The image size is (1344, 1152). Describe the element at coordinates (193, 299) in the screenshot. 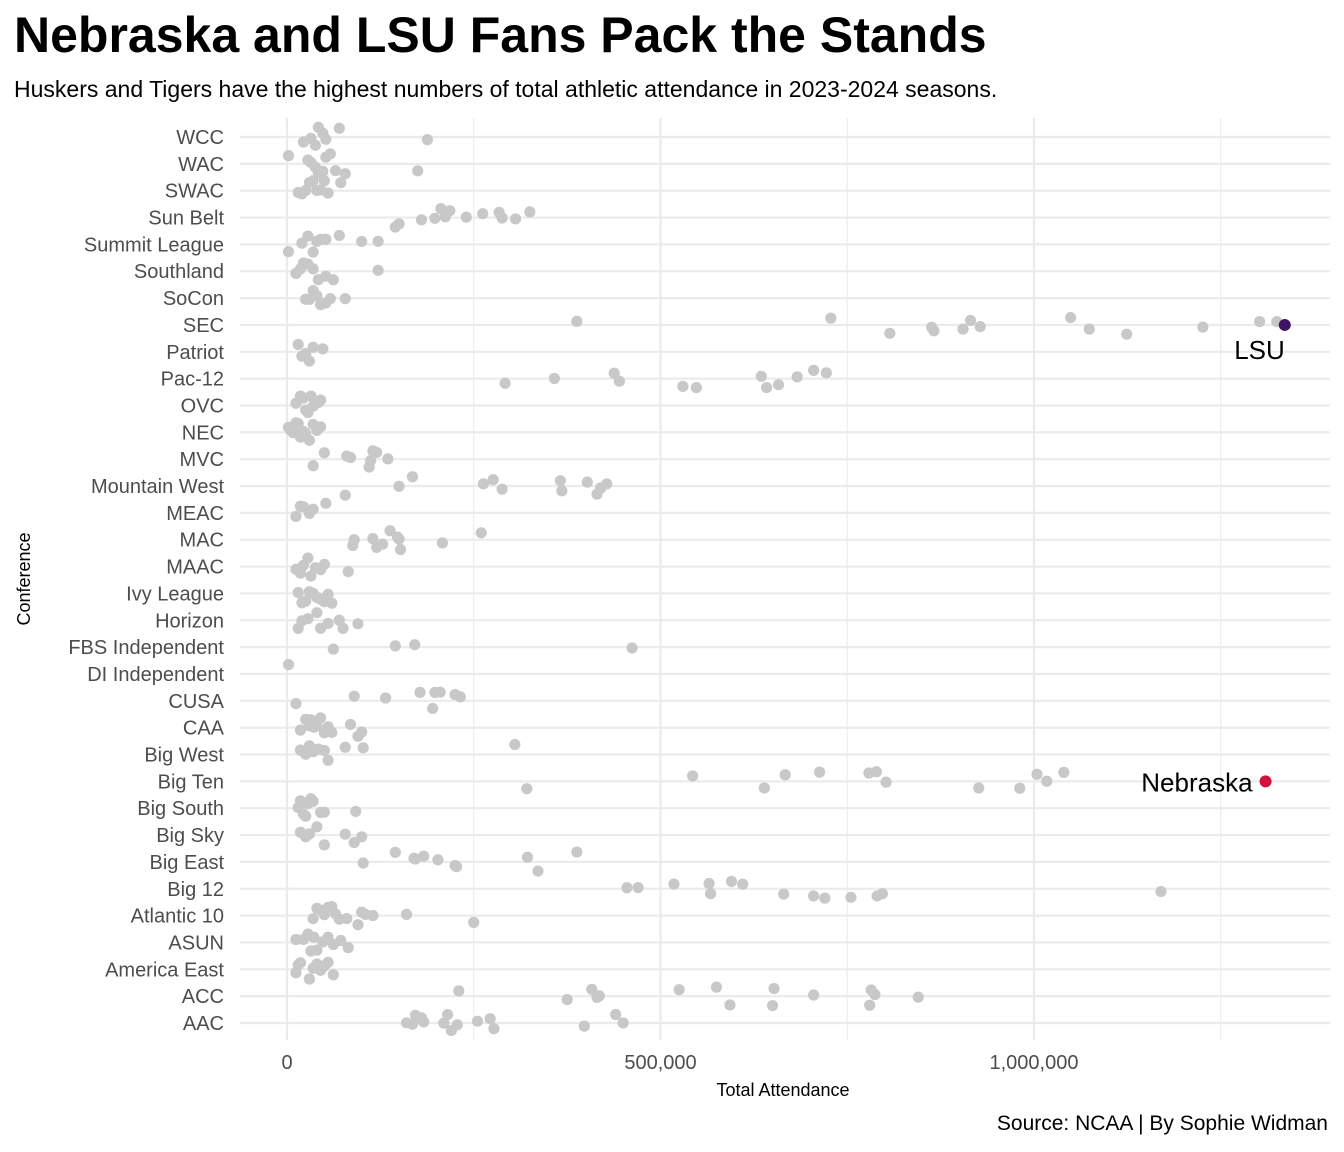

I see `y-tick-label: SoCon` at that location.